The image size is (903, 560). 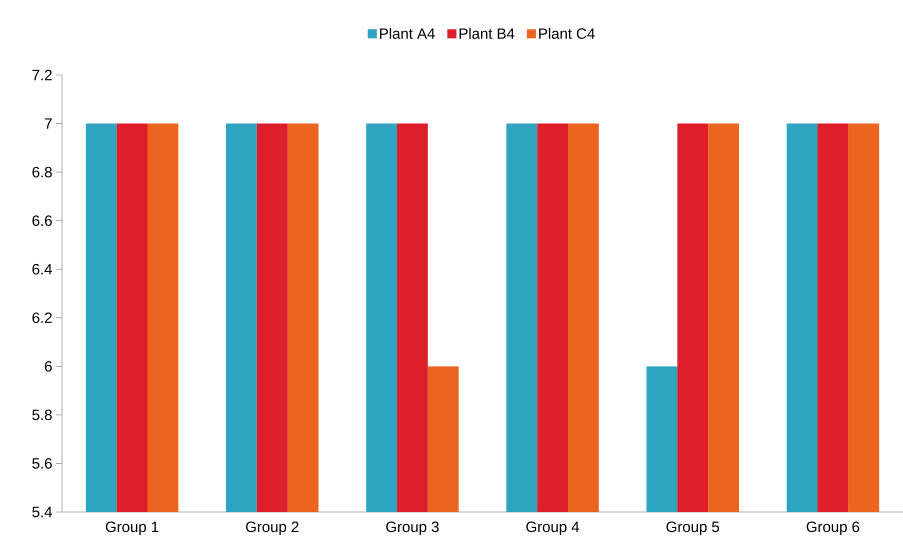 What do you see at coordinates (272, 529) in the screenshot?
I see `x-tick-label: Group 2` at bounding box center [272, 529].